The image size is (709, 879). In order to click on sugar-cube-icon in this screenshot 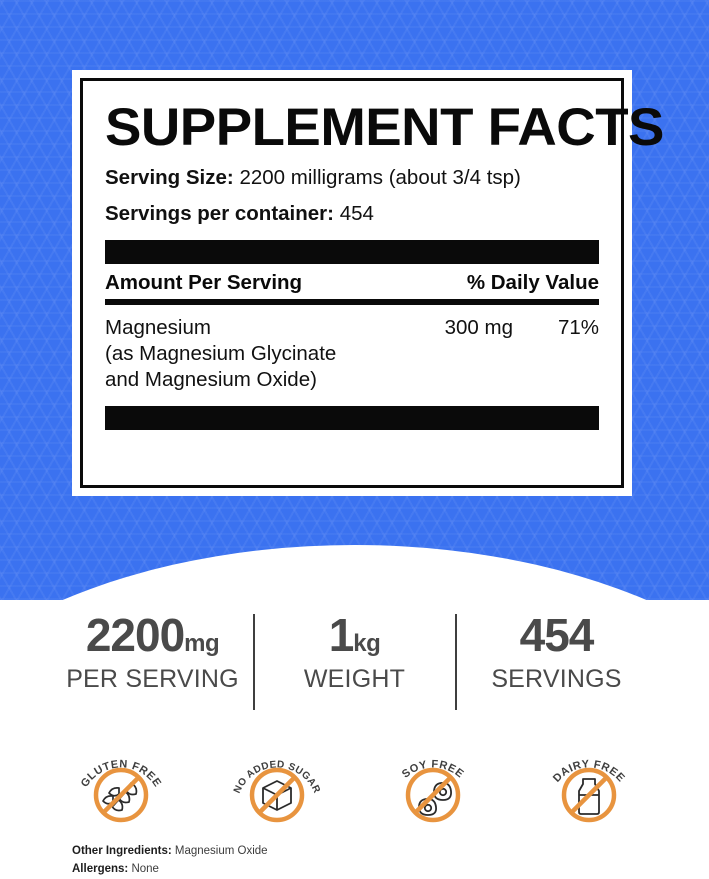, I will do `click(276, 795)`.